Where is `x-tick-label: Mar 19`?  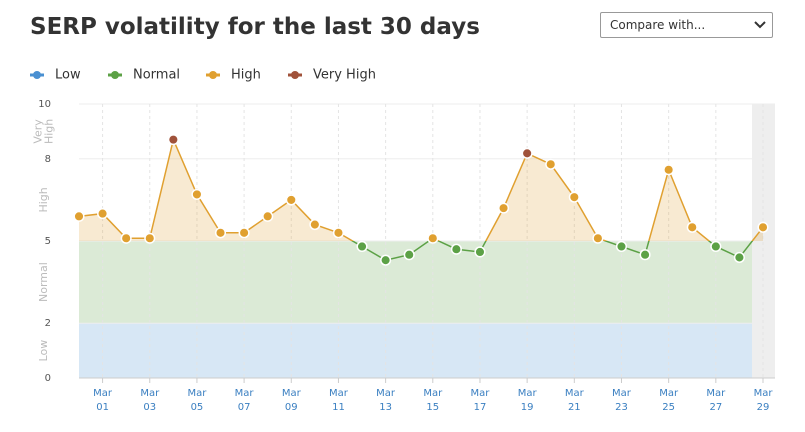
x-tick-label: Mar 19 is located at coordinates (528, 400).